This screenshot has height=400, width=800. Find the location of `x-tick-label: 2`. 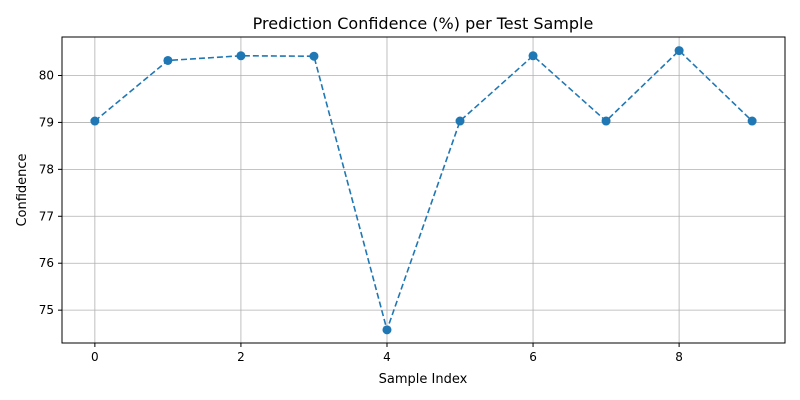

x-tick-label: 2 is located at coordinates (241, 357).